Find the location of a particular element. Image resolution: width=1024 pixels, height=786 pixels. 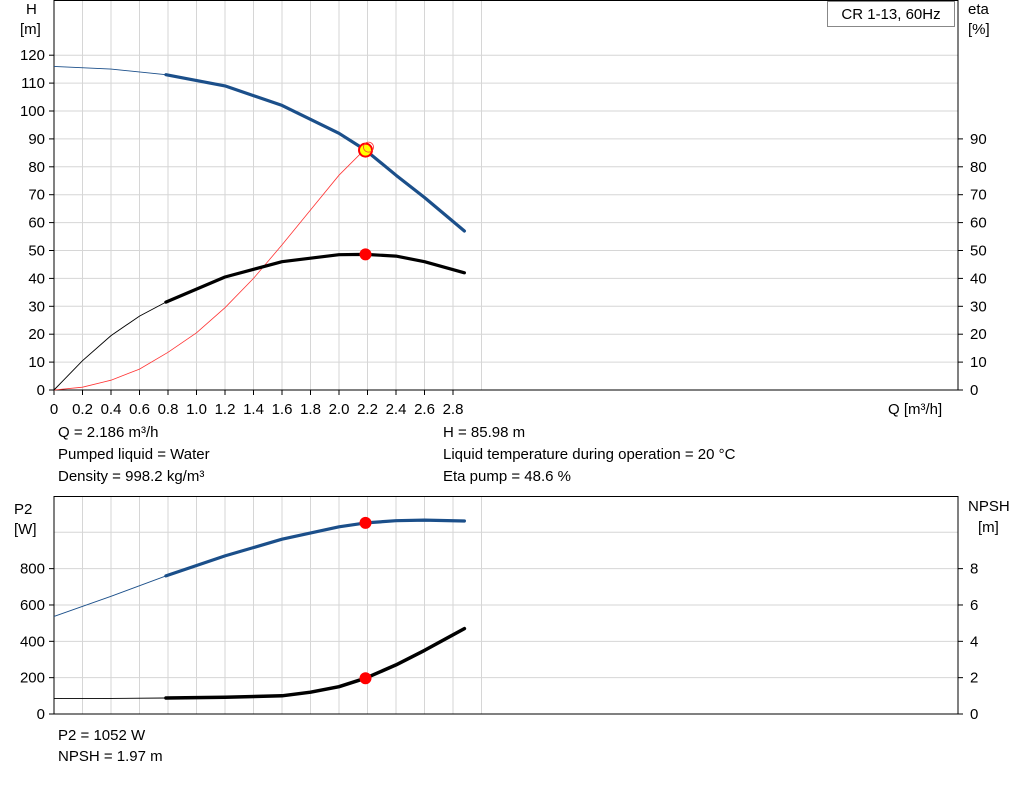

y-tick-label-left: 40 is located at coordinates (36, 278).